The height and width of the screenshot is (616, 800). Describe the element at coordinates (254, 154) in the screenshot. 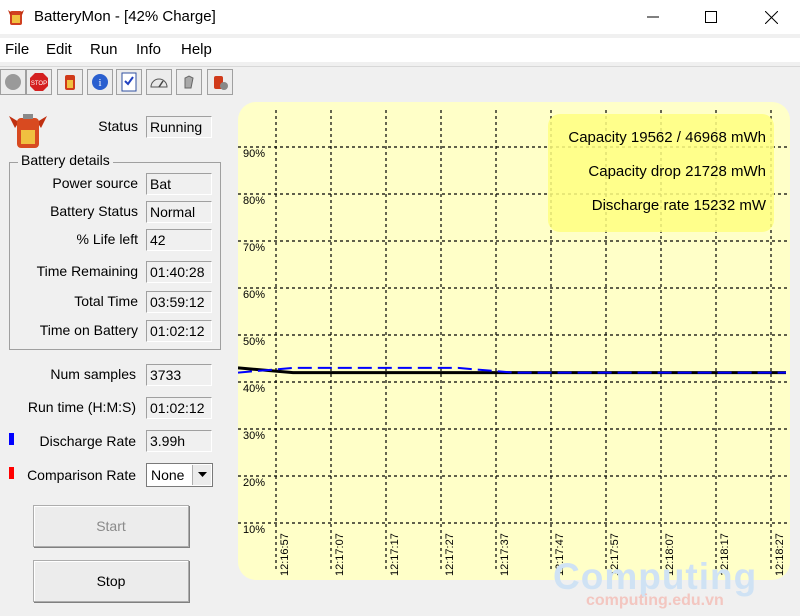

I see `chart-y-tick-label: 90%` at that location.